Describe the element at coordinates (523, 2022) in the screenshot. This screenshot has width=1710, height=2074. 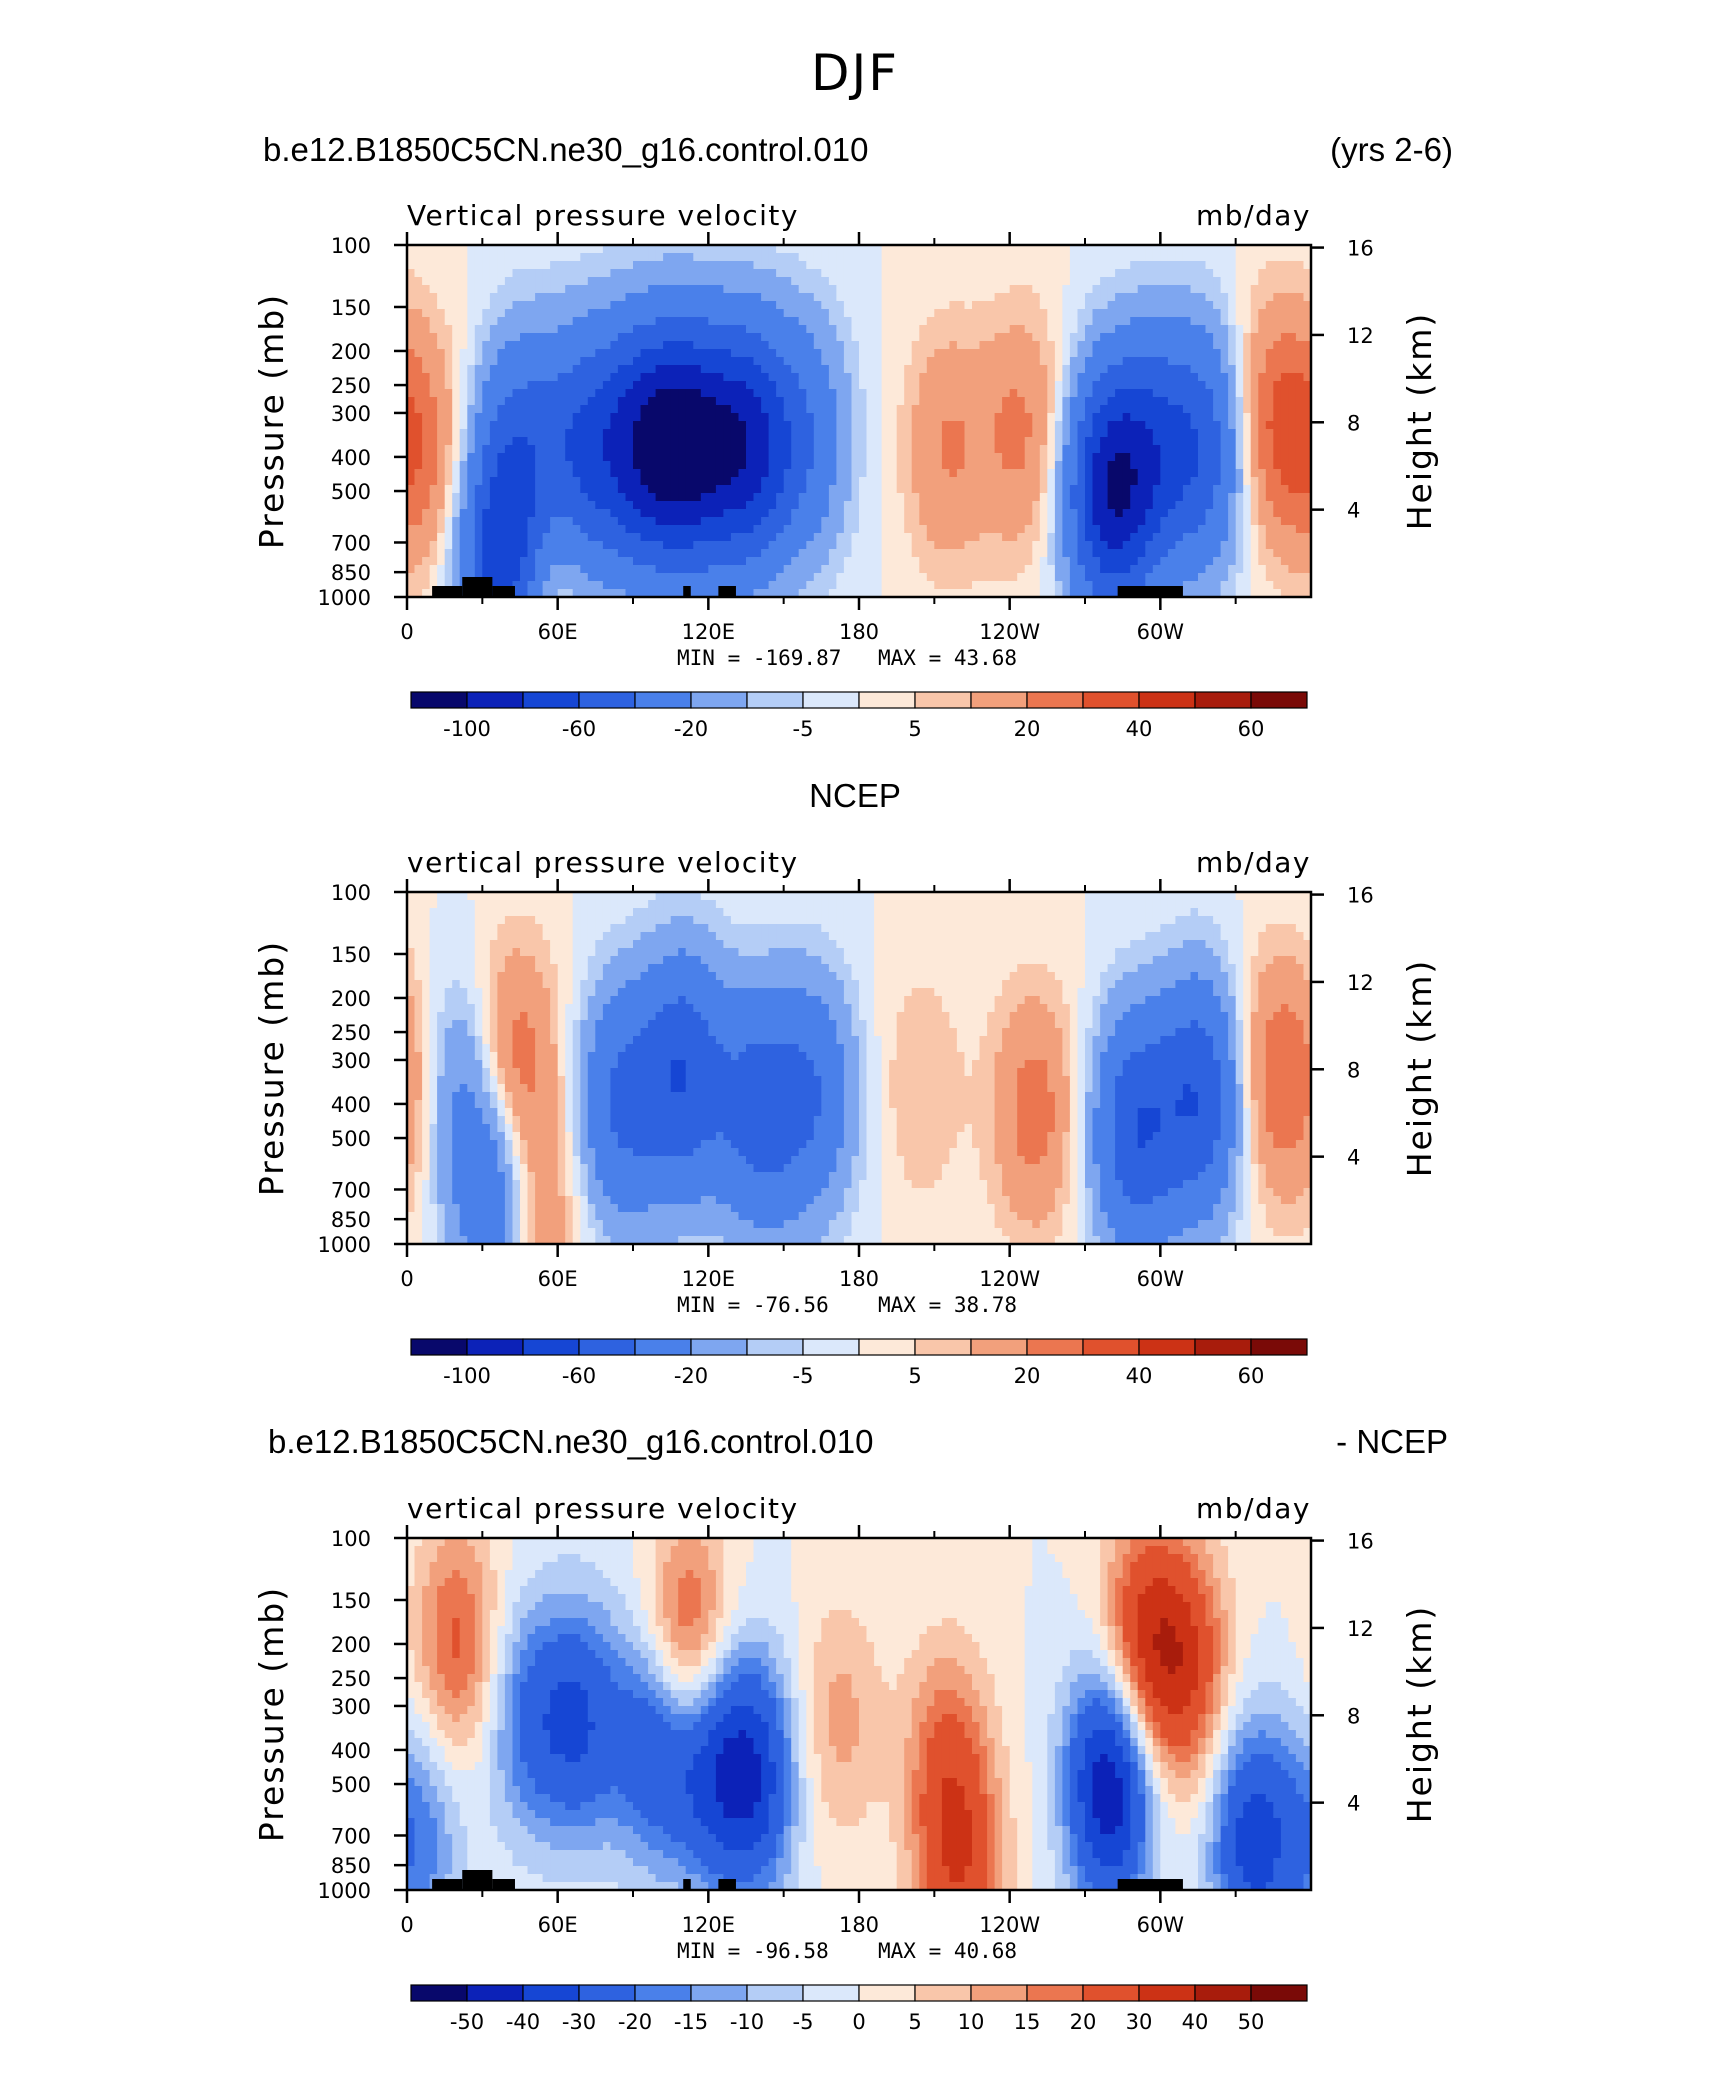
I see `panel-3-colorbar-label: -40` at that location.